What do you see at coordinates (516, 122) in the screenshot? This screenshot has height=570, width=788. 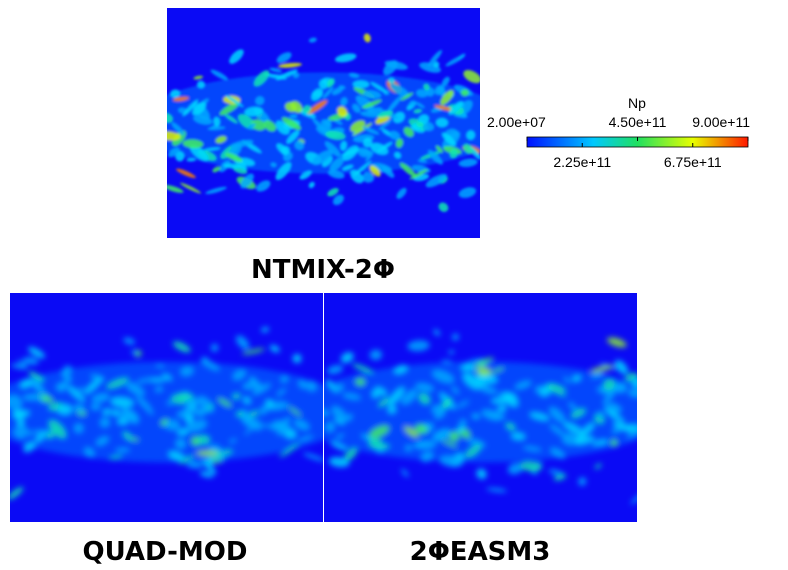 I see `colorbar-tick-label: 2.00e+07` at bounding box center [516, 122].